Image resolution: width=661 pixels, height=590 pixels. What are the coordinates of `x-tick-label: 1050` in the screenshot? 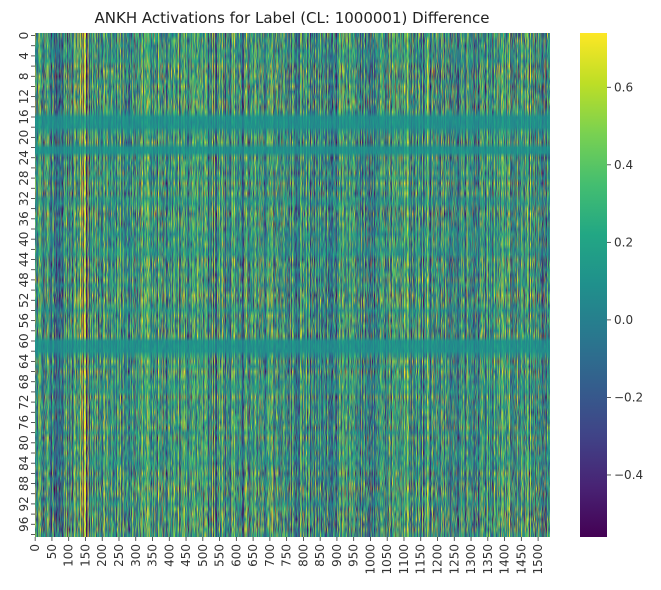 It's located at (387, 559).